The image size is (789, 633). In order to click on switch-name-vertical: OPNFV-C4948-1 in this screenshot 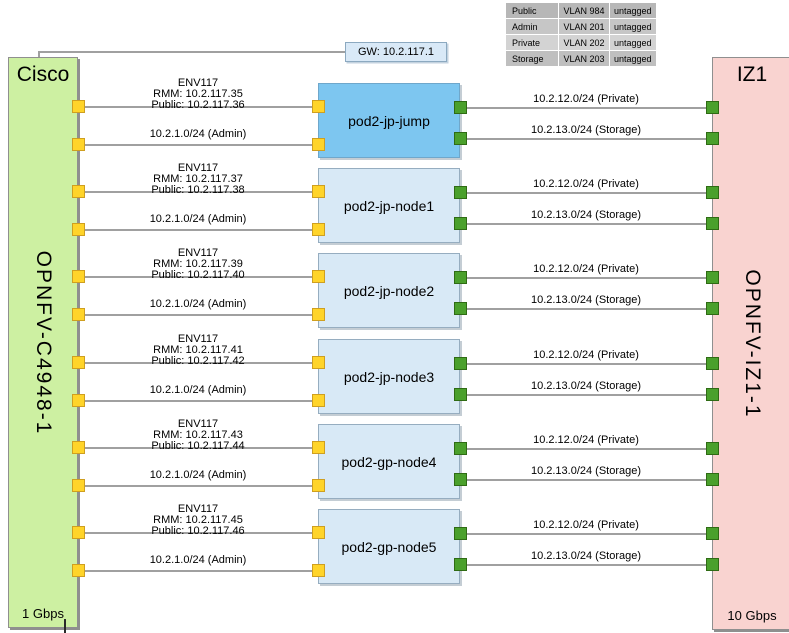, I will do `click(43, 342)`.